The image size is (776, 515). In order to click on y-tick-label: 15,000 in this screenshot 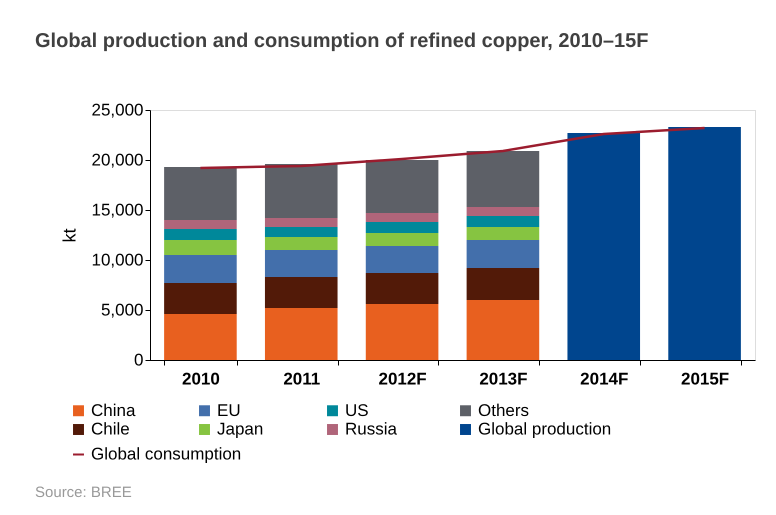, I will do `click(118, 210)`.